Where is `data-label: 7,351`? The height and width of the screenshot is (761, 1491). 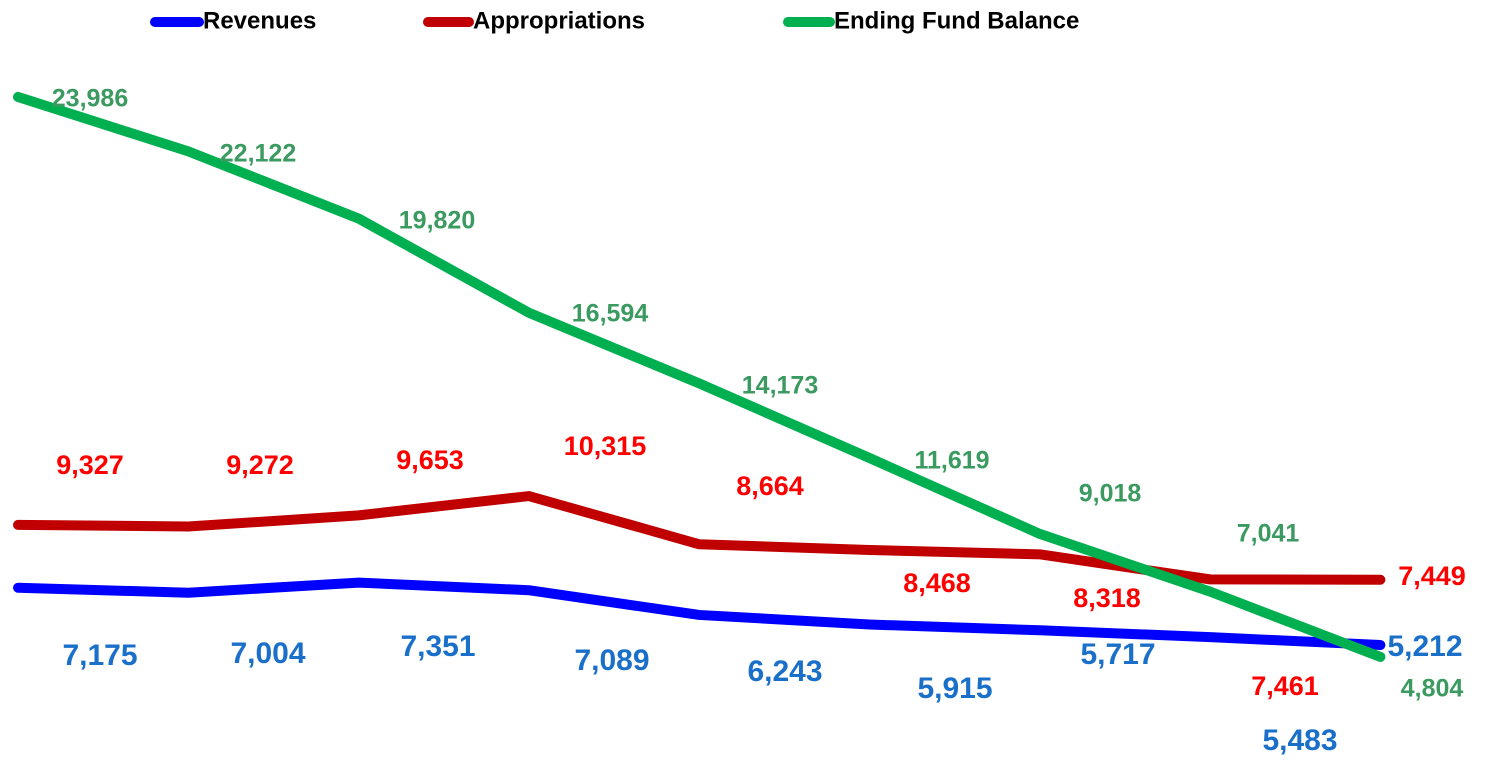 data-label: 7,351 is located at coordinates (437, 646).